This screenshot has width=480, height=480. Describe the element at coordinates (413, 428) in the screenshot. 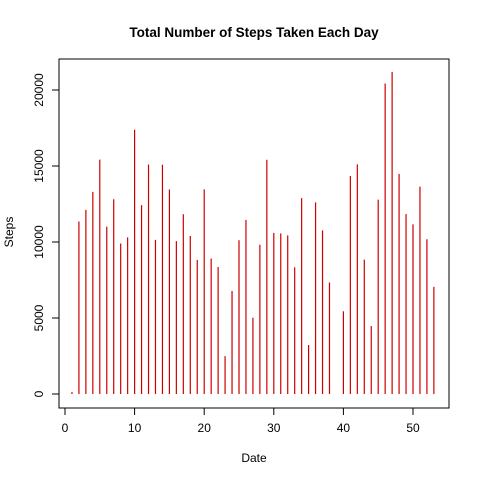

I see `x-tick-label: 50` at that location.